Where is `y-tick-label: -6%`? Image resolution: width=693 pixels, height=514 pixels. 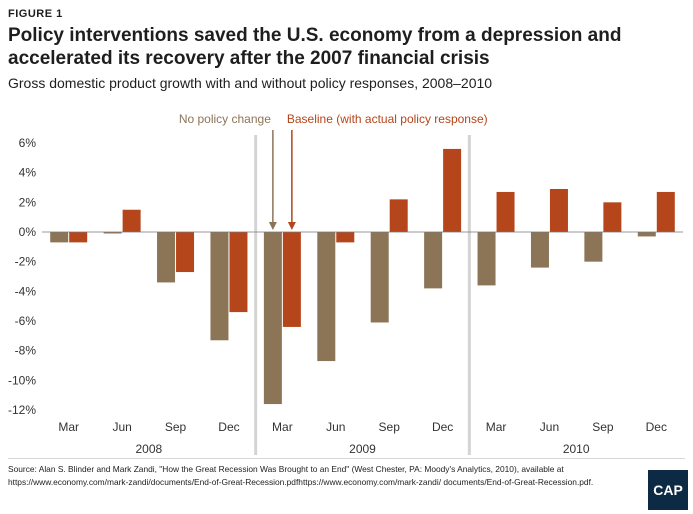
y-tick-label: -6% is located at coordinates (26, 321).